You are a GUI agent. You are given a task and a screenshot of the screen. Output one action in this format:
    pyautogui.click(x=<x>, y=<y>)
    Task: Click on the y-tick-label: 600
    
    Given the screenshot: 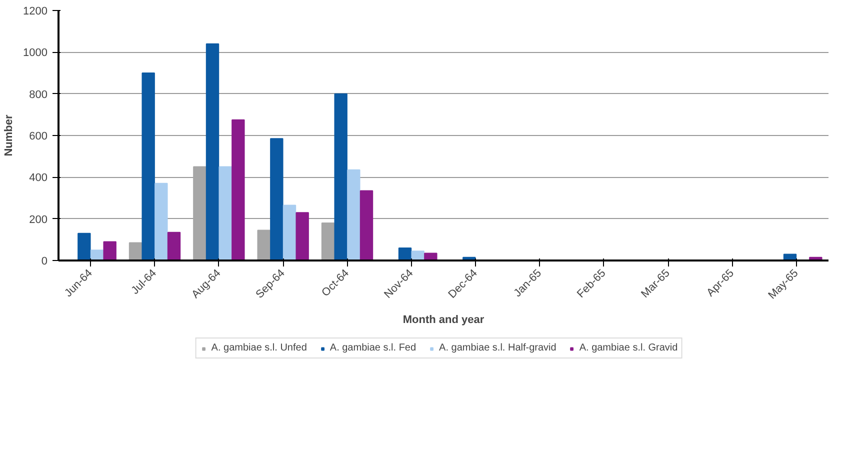 What is the action you would take?
    pyautogui.click(x=38, y=136)
    